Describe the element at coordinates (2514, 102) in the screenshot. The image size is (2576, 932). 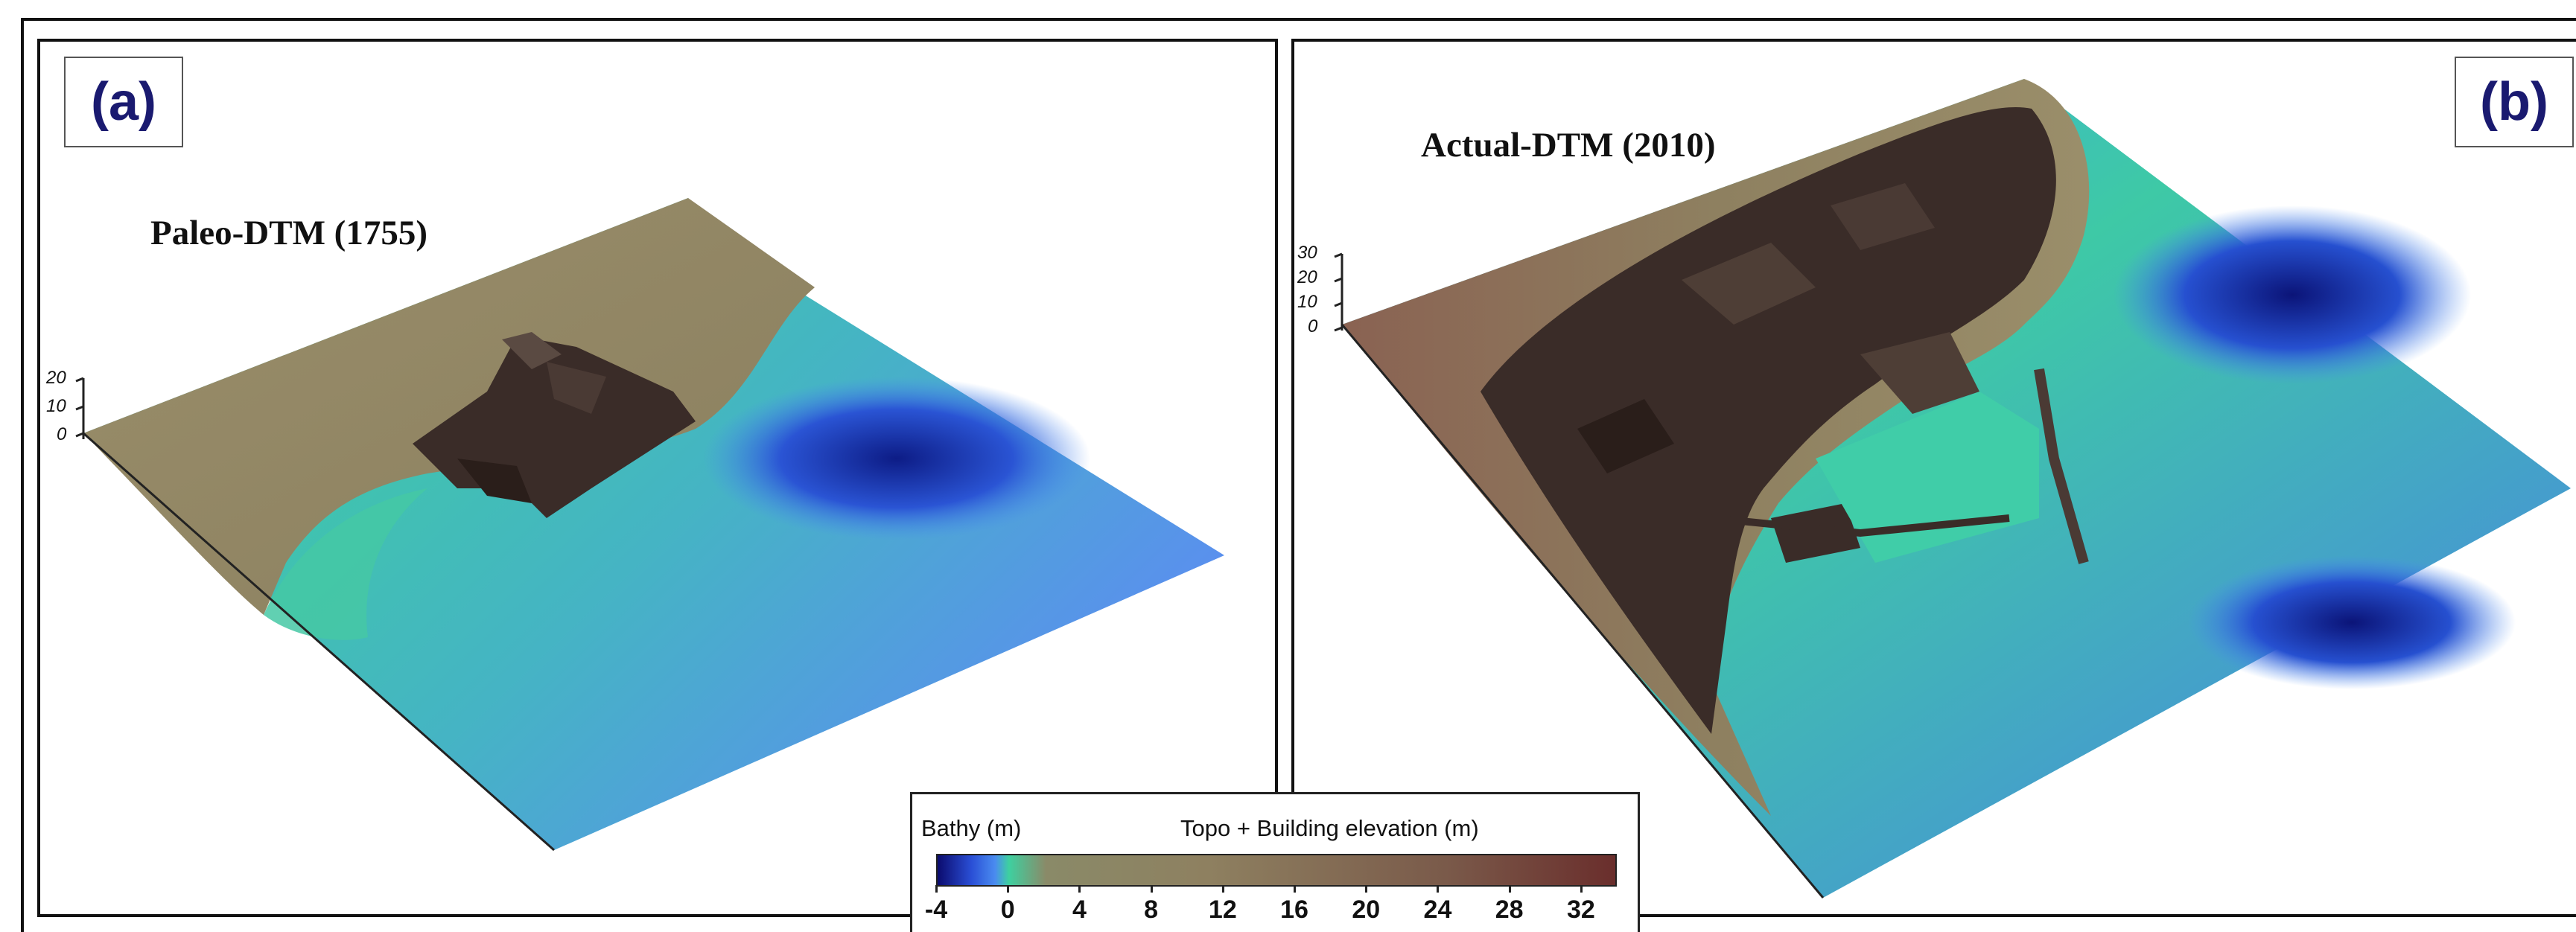
I see `panel-label-b: (b)` at that location.